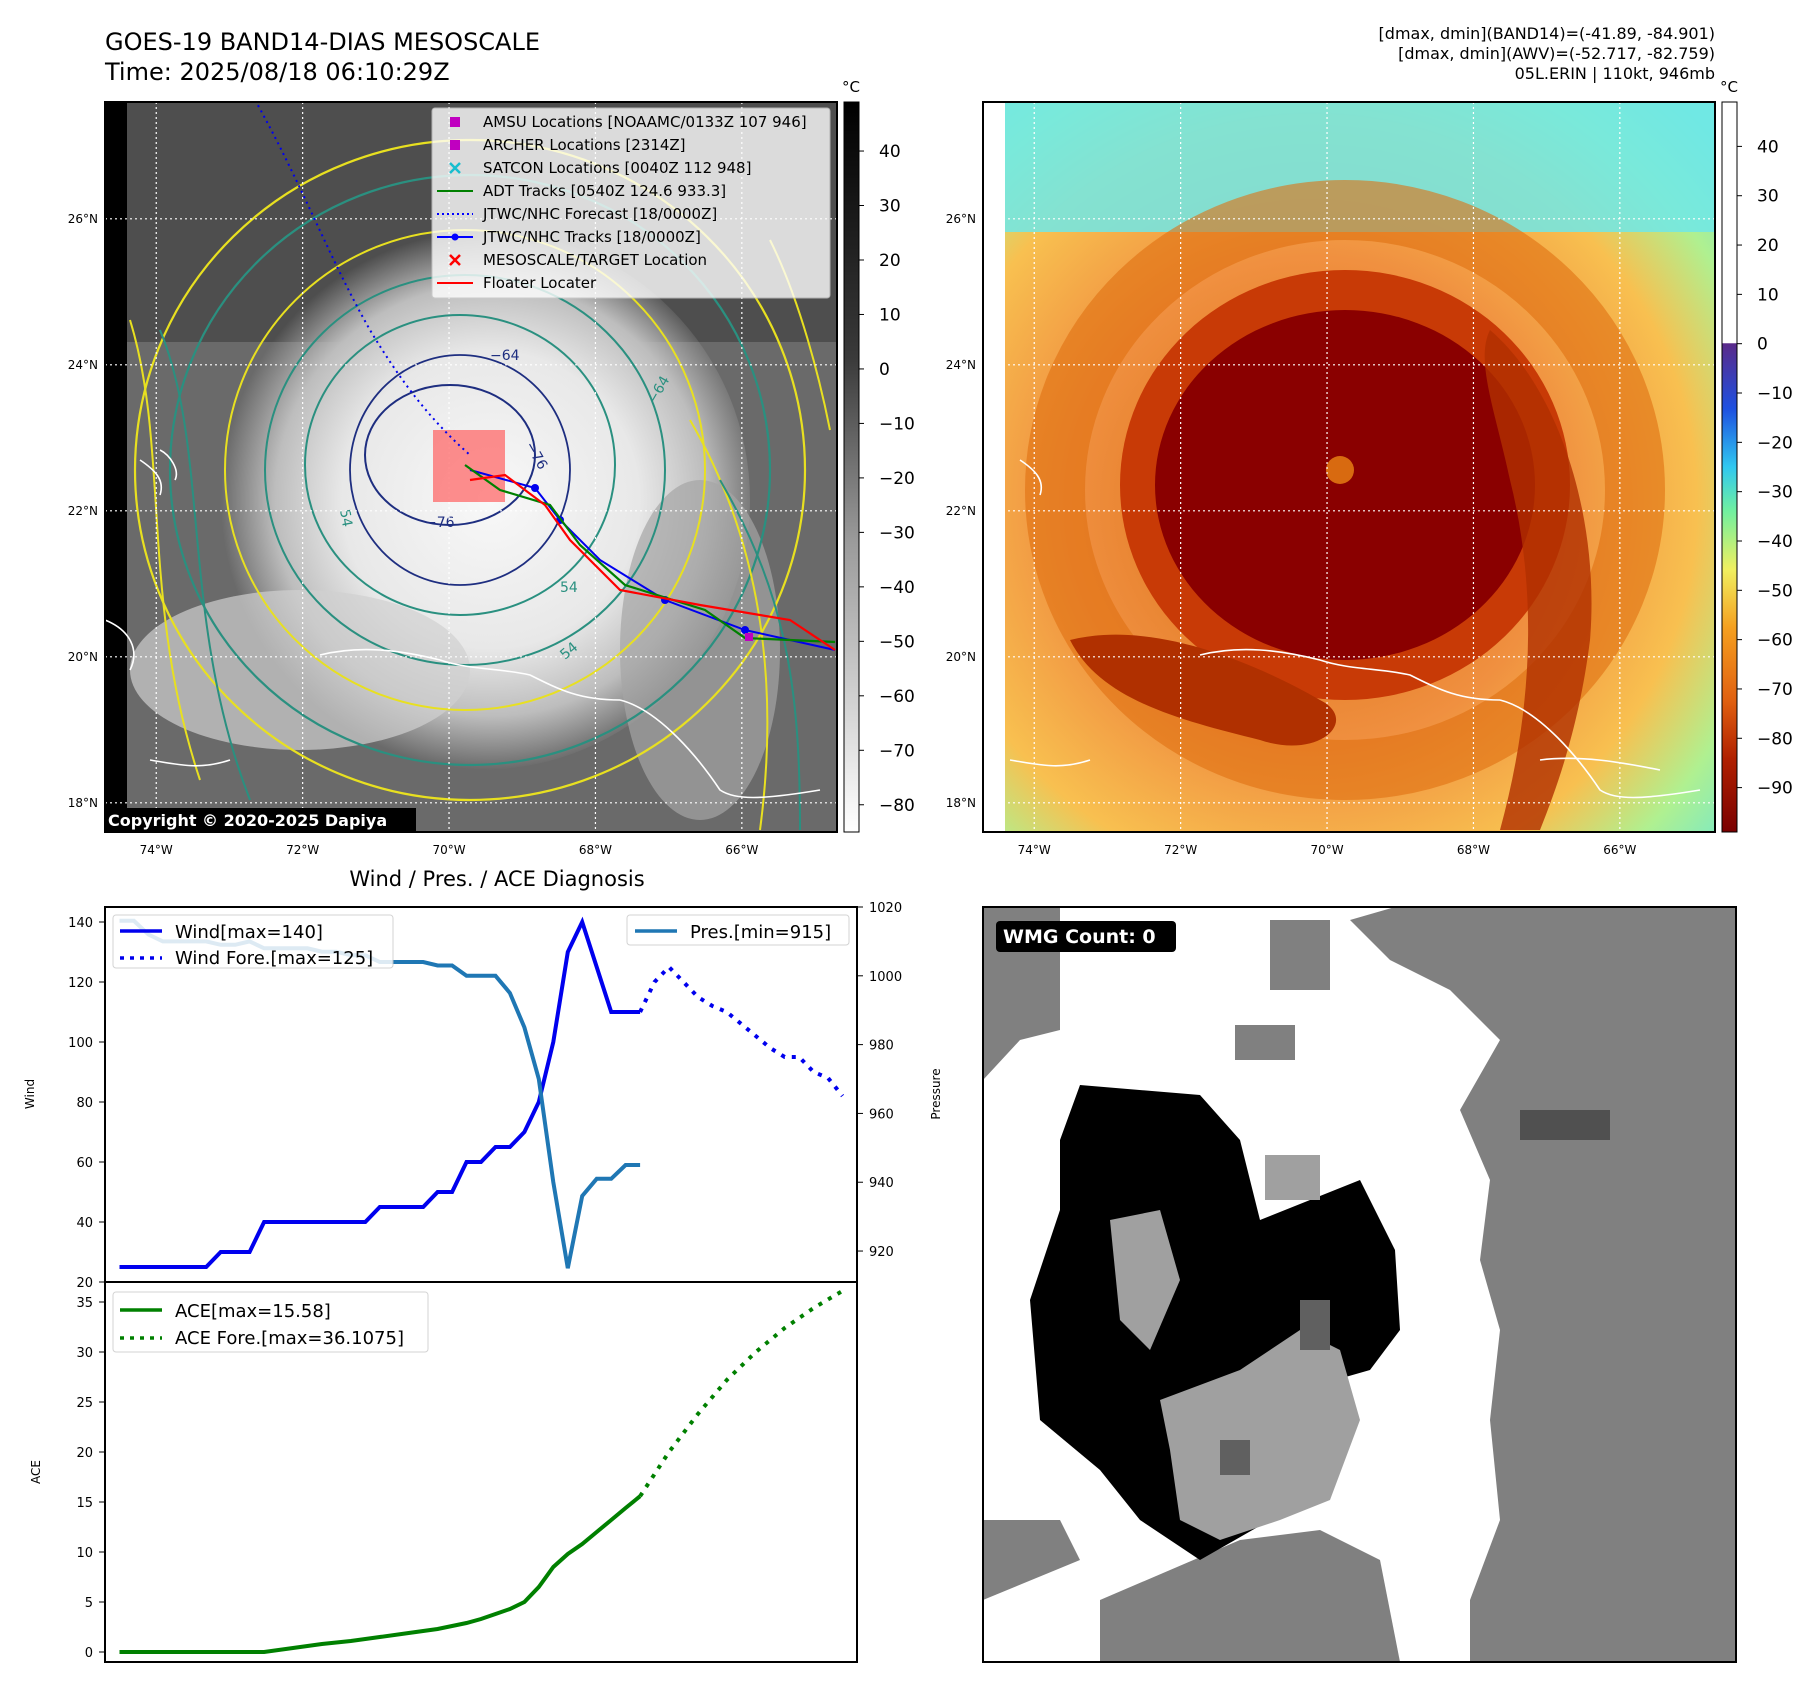  Describe the element at coordinates (455, 168) in the screenshot. I see `legend-marker-x` at that location.